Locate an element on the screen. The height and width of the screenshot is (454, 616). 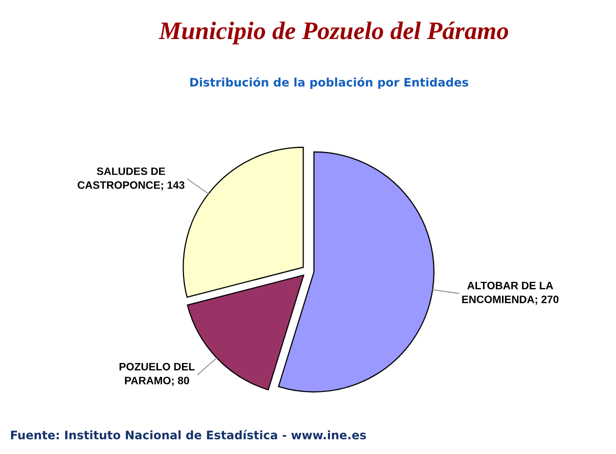
slice-label: POZUELO DEL PARAMO; 80 is located at coordinates (157, 374).